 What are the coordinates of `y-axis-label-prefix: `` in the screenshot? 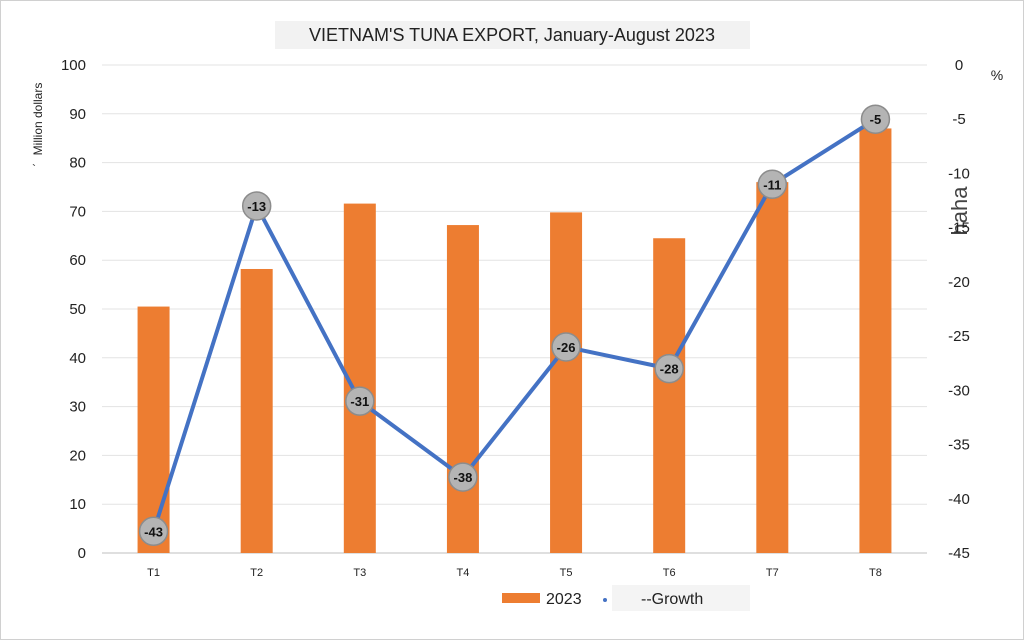 It's located at (34, 169).